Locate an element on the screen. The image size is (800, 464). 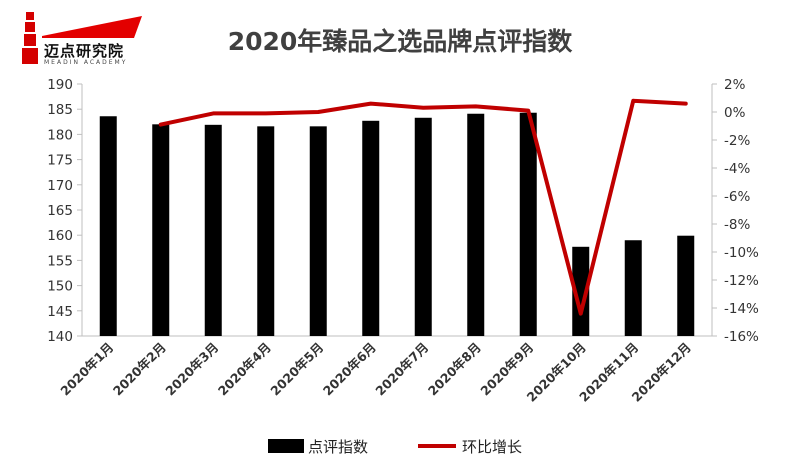
x-tick-label: 2020年8月 is located at coordinates (454, 369).